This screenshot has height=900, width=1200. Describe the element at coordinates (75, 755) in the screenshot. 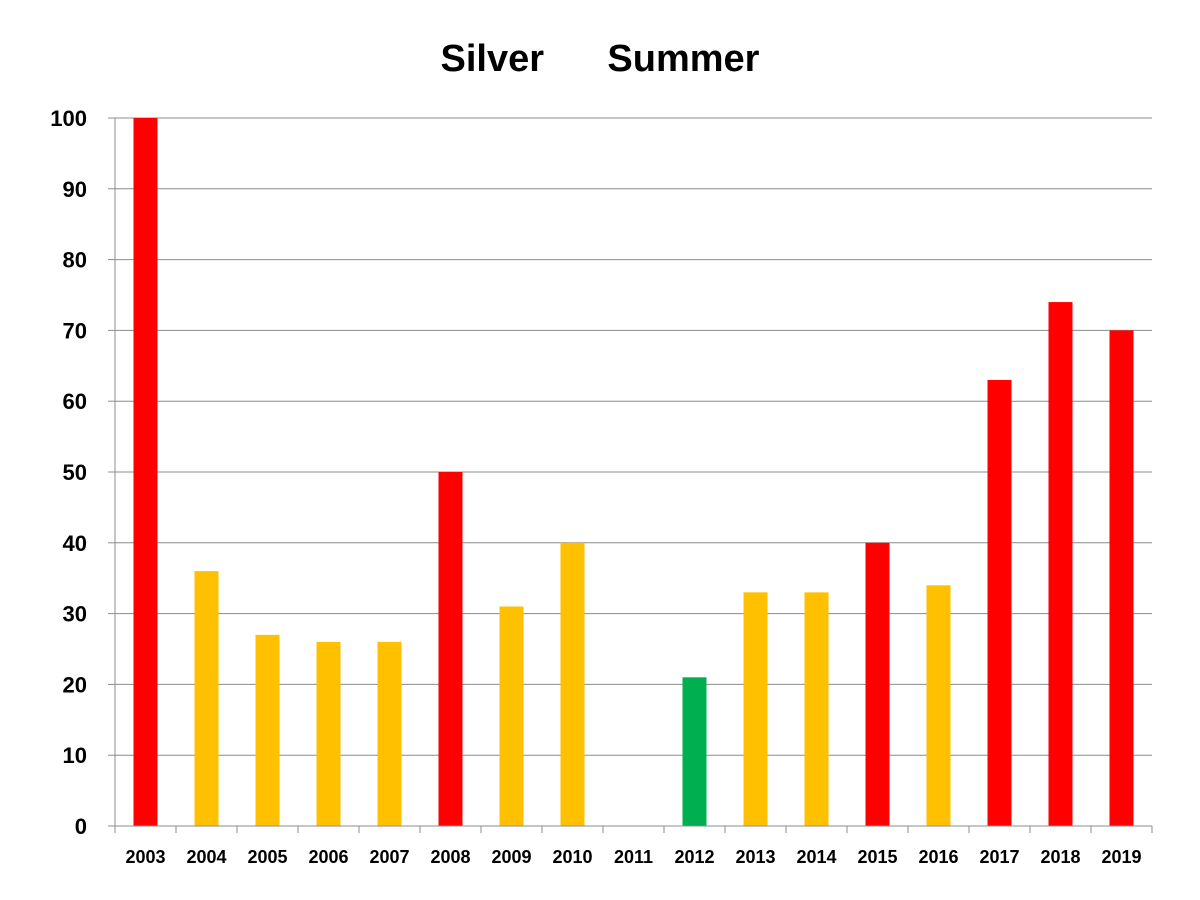

I see `y-tick-label: 10` at that location.